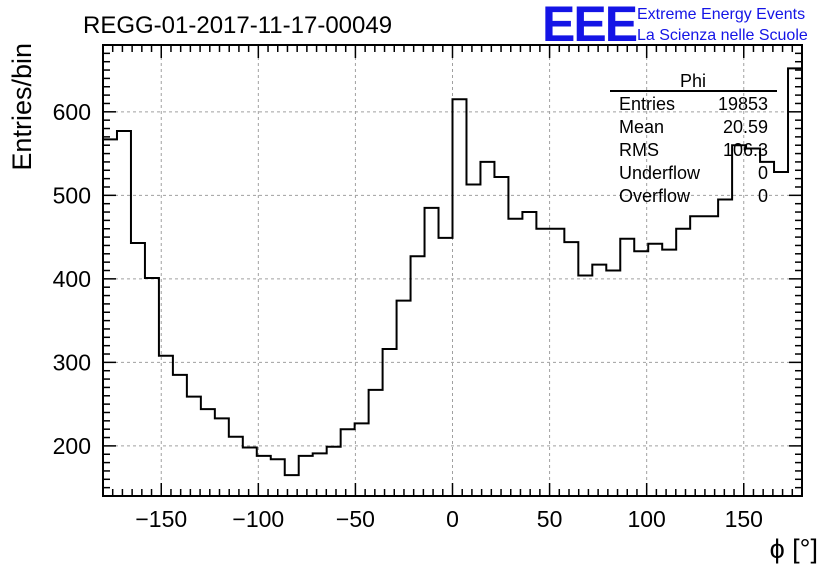 This screenshot has width=836, height=572. What do you see at coordinates (589, 26) in the screenshot?
I see `logo-mark: EEE` at bounding box center [589, 26].